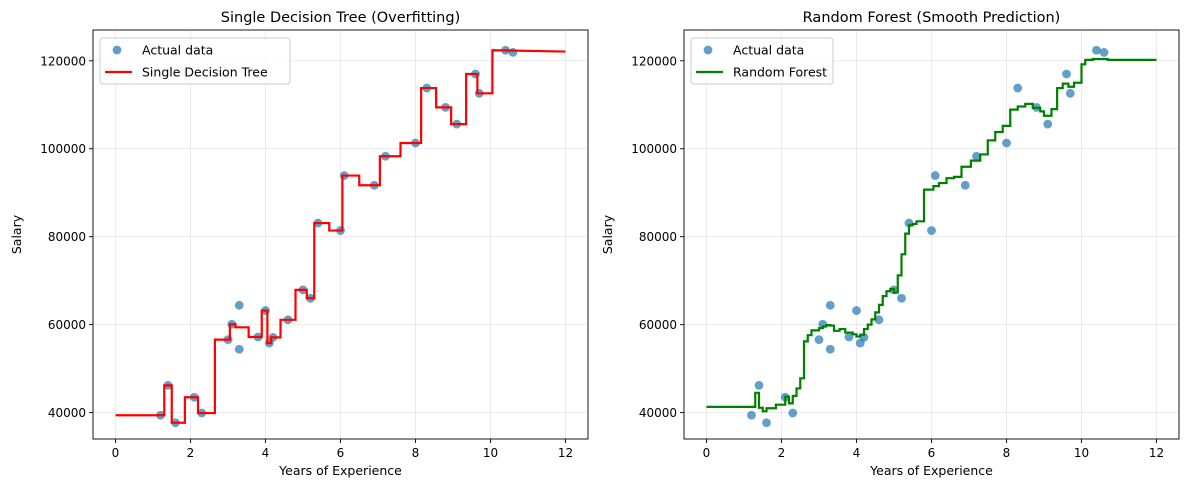  What do you see at coordinates (780, 72) in the screenshot?
I see `legend-label-line: Random Forest` at bounding box center [780, 72].